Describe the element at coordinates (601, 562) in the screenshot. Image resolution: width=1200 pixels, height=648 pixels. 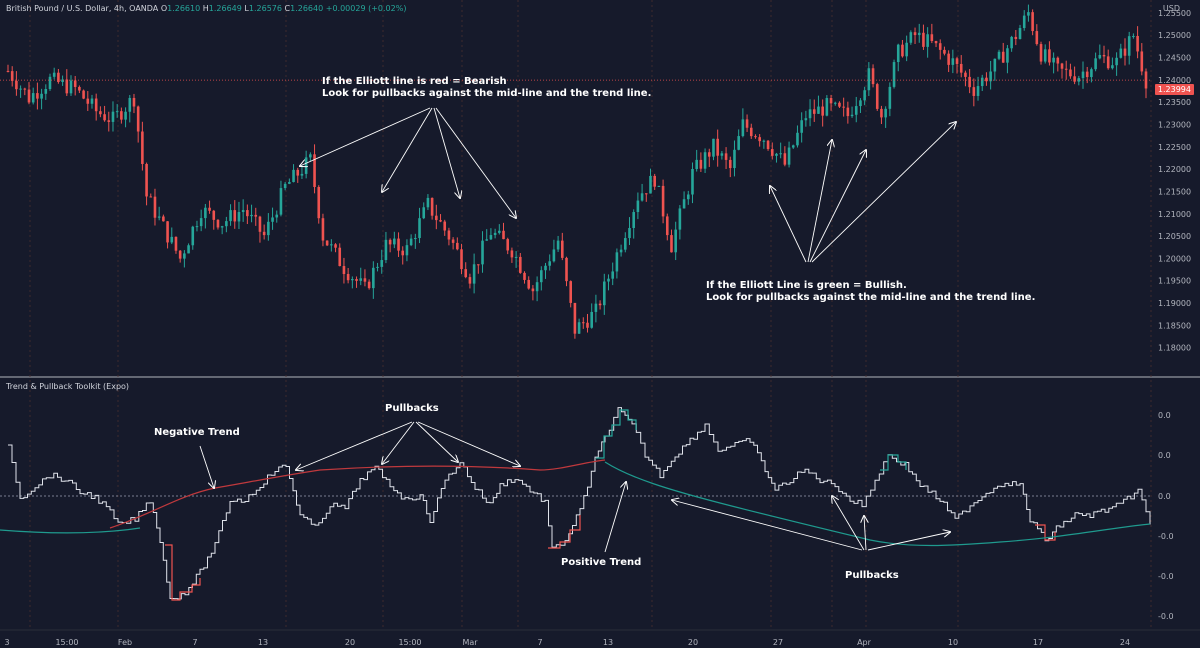
I see `positive-trend-label: Positive Trend` at that location.